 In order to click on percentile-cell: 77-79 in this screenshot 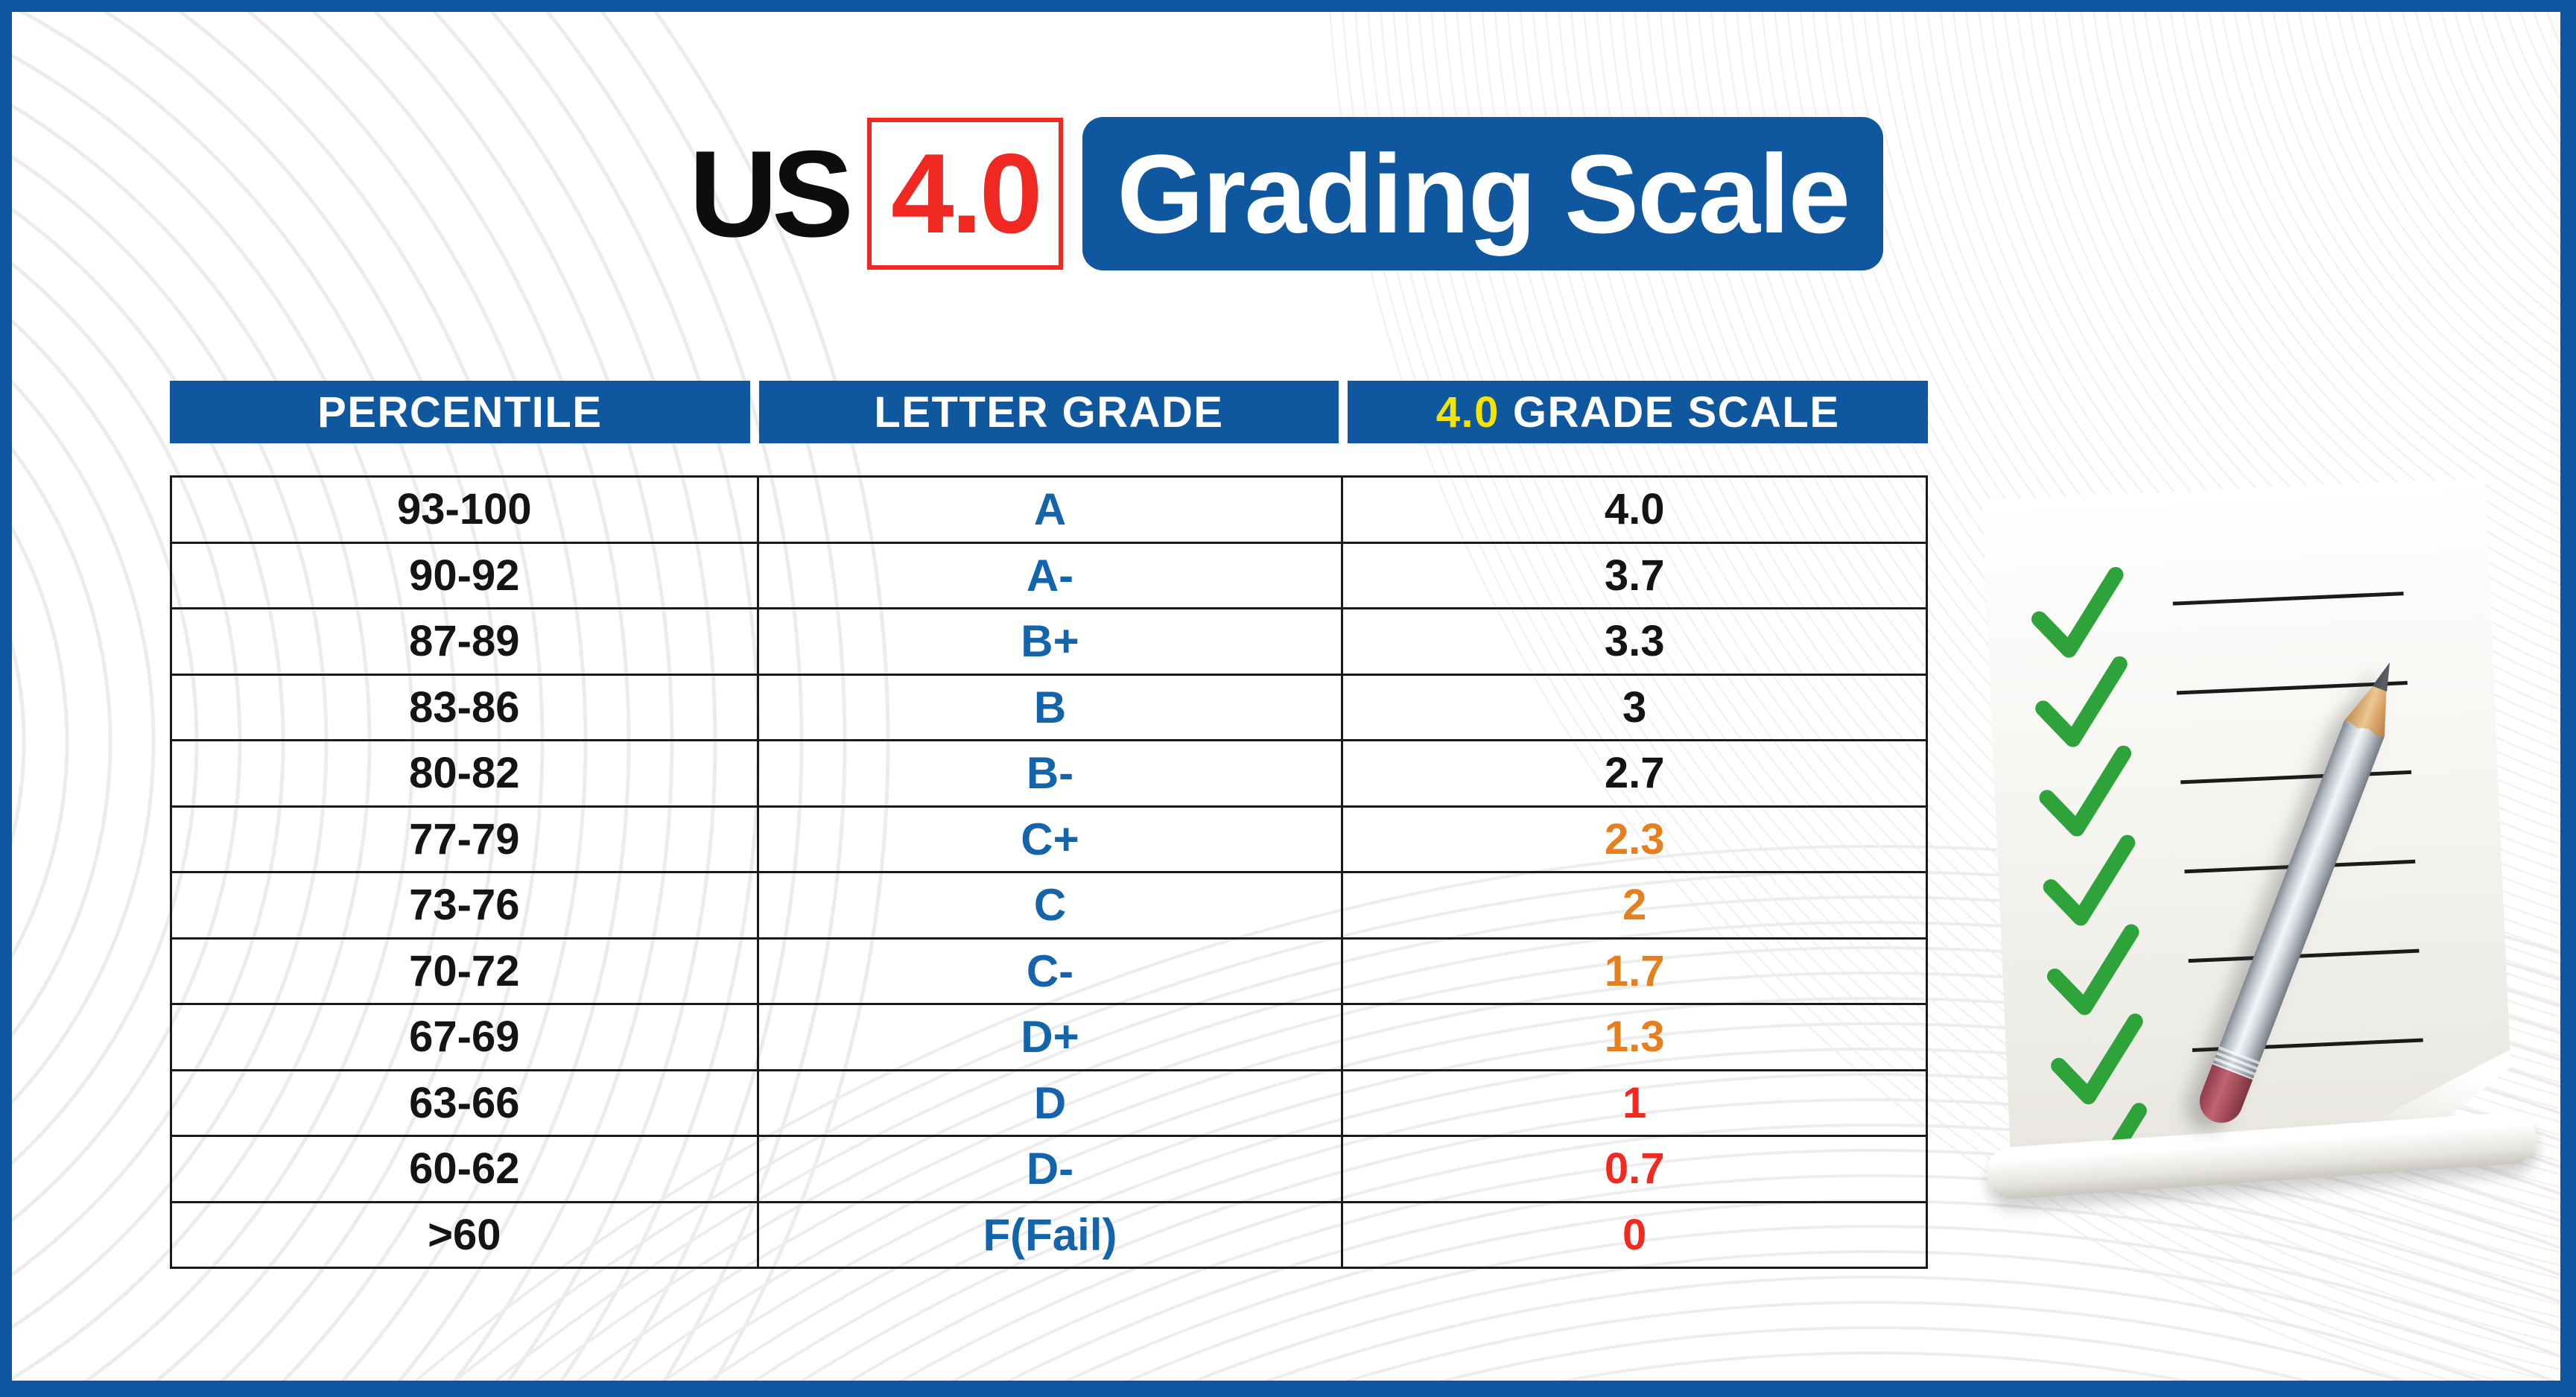, I will do `click(465, 839)`.